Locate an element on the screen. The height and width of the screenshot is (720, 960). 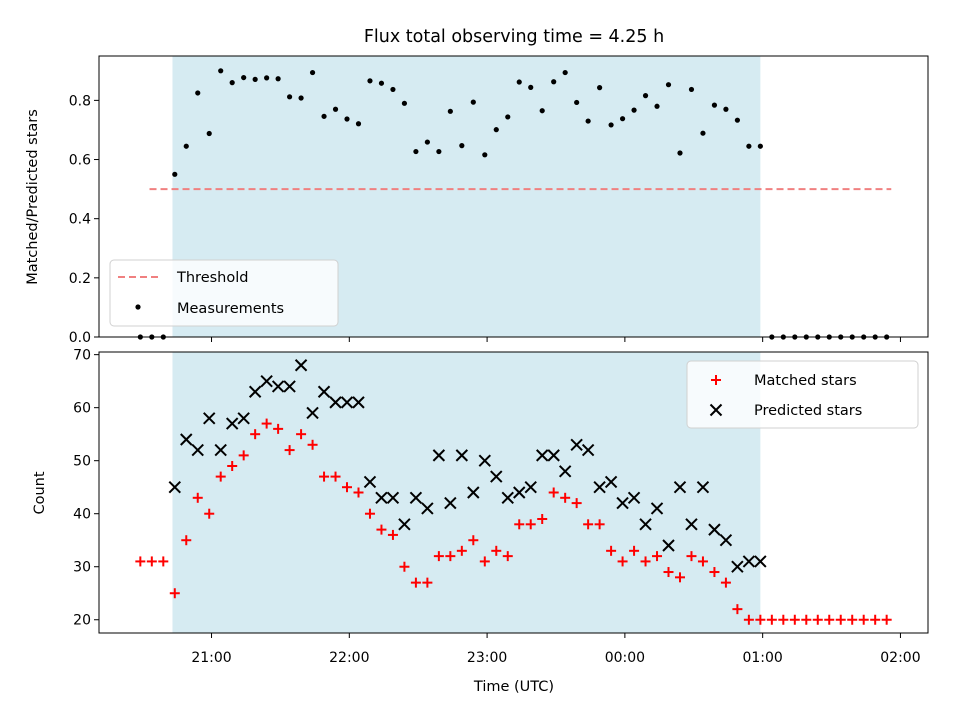
top-legend-box is located at coordinates (224, 293).